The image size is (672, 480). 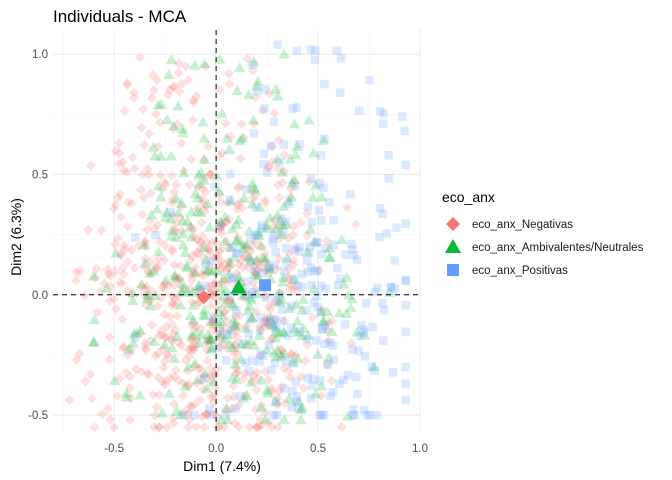 I want to click on x-tick-label: 0.0, so click(x=216, y=449).